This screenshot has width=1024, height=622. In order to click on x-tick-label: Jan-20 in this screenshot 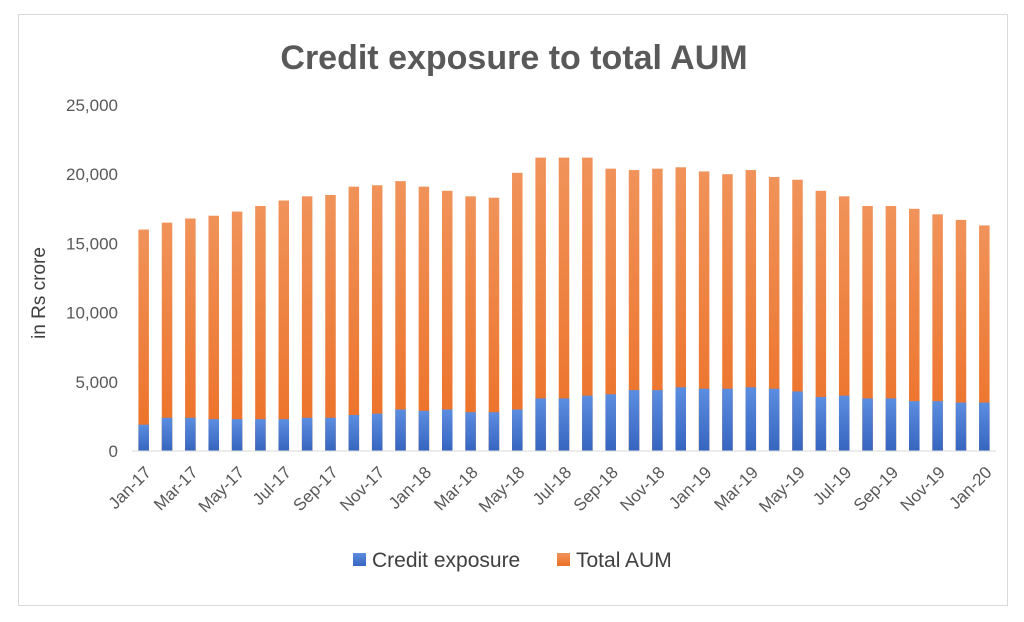, I will do `click(970, 488)`.